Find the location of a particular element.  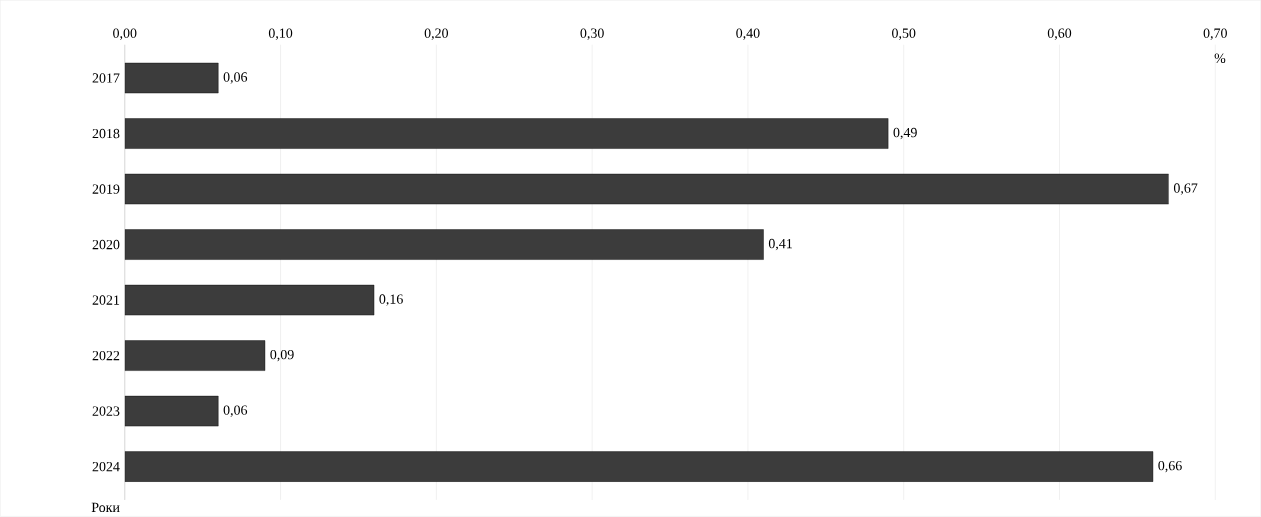

data-label: 0,09 is located at coordinates (282, 356).